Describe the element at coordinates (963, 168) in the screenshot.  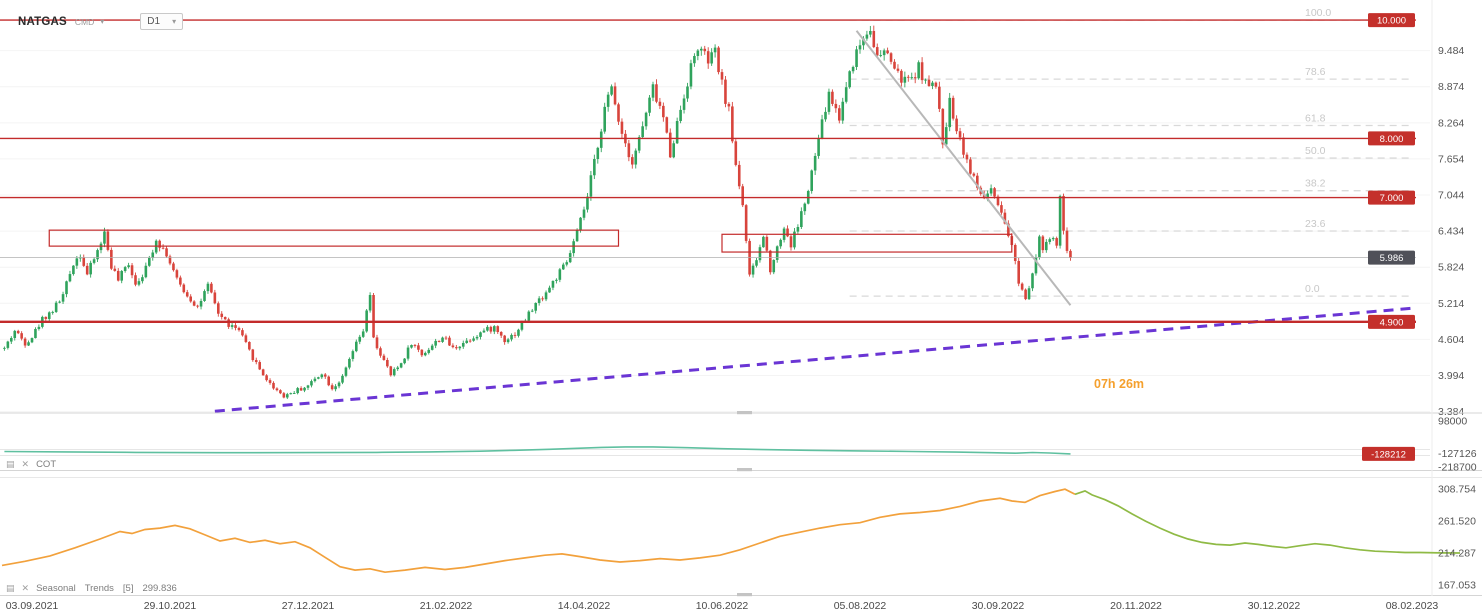
I see `downtrend-line` at that location.